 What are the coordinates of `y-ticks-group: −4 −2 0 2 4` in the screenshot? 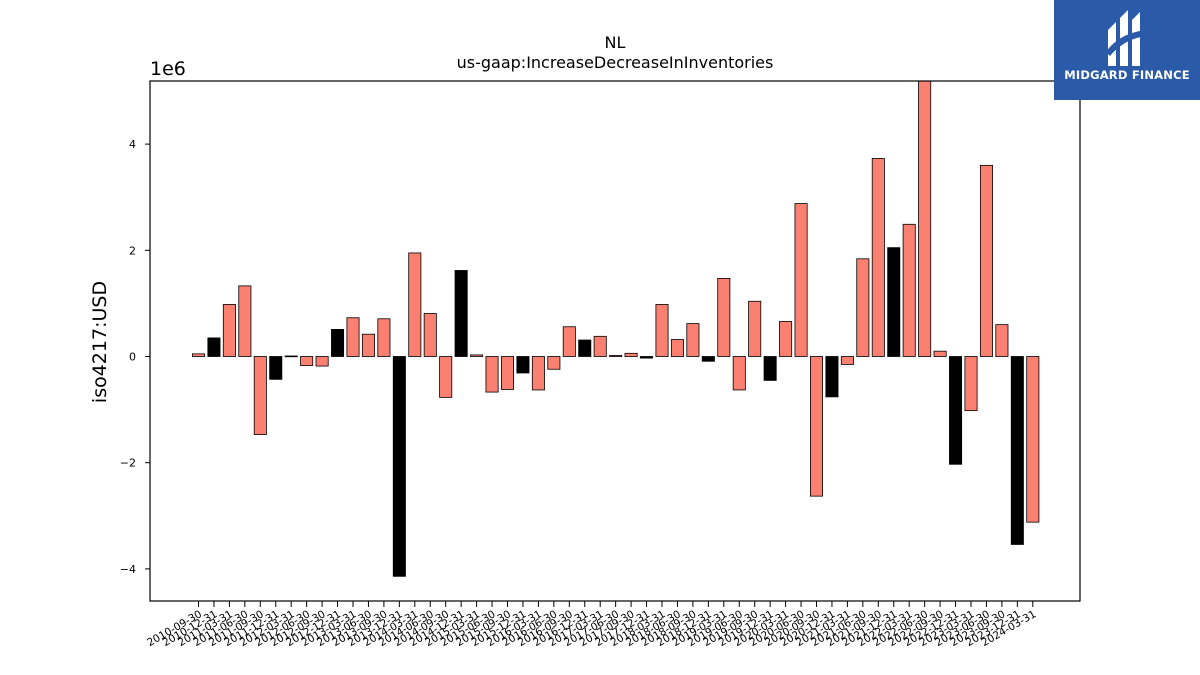 It's located at (135, 357).